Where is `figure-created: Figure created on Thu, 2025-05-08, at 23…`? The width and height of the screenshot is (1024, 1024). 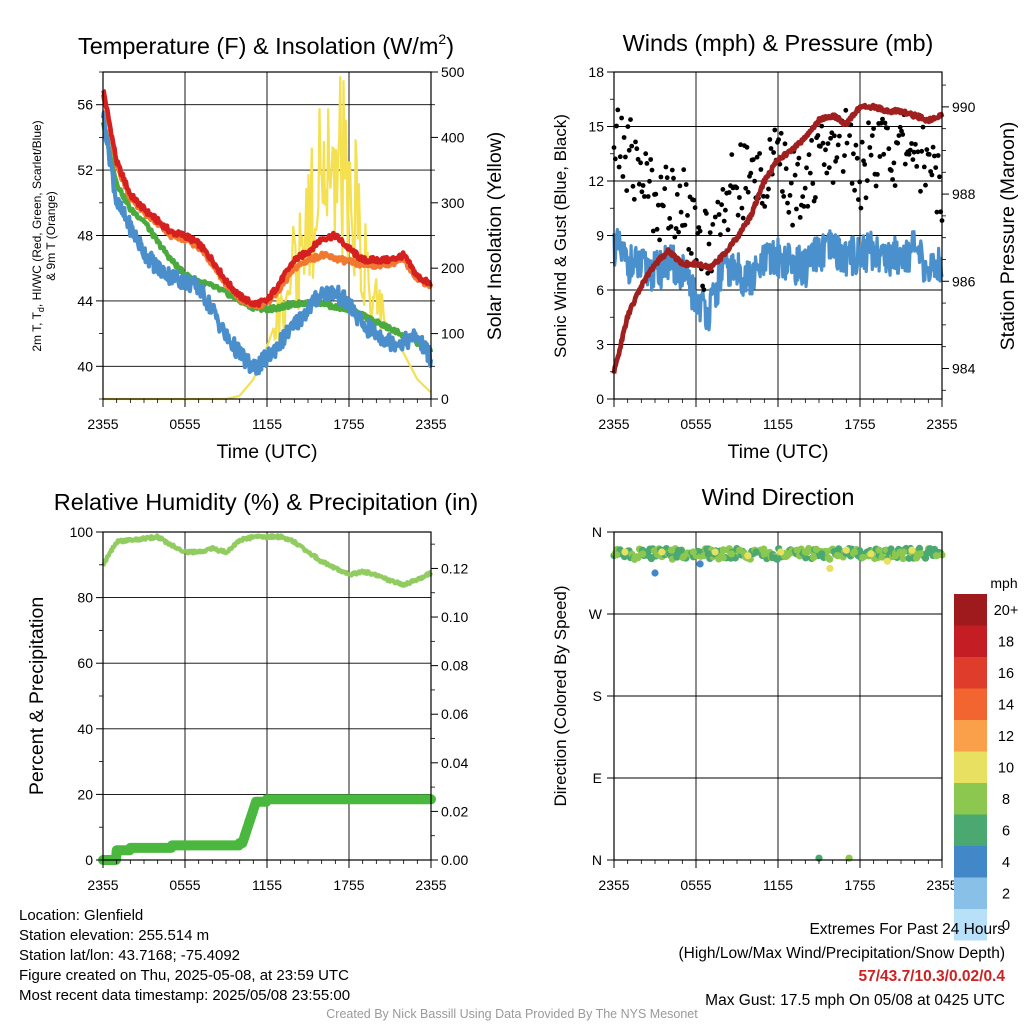 figure-created: Figure created on Thu, 2025-05-08, at 23… is located at coordinates (184, 975).